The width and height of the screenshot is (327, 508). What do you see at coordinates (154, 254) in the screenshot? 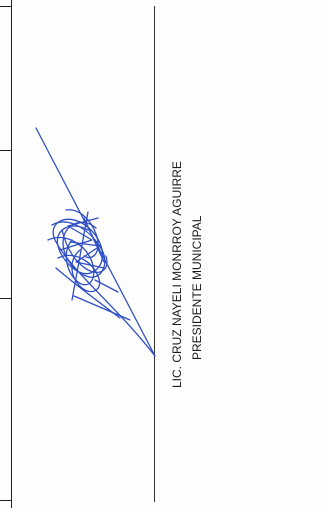
I see `signature-line` at bounding box center [154, 254].